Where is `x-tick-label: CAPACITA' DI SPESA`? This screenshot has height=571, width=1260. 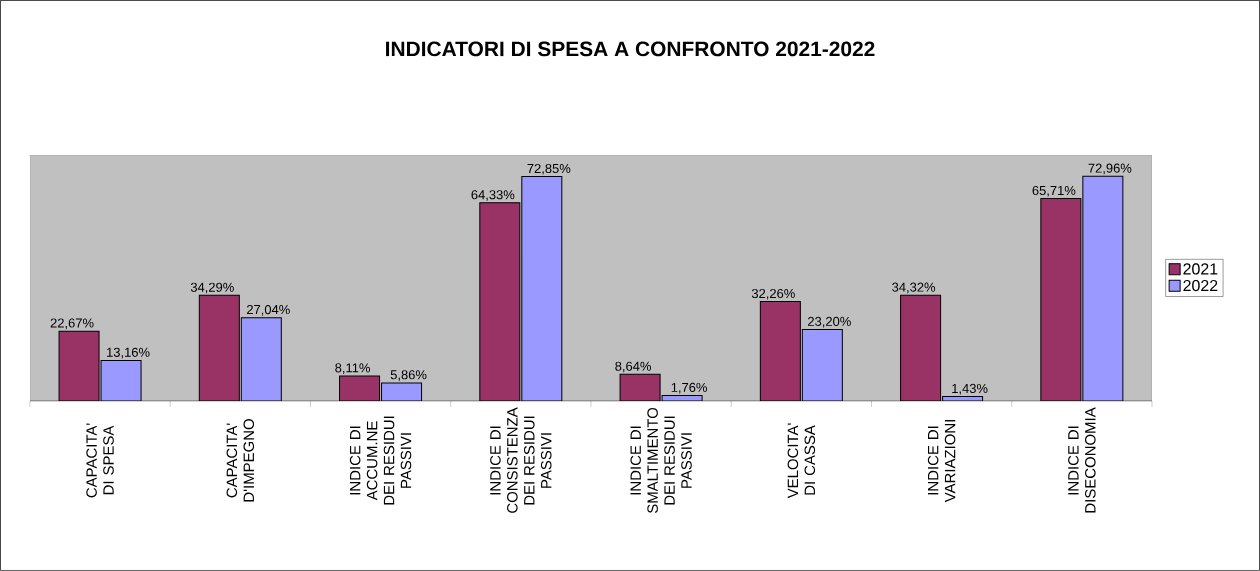 x-tick-label: CAPACITA' DI SPESA is located at coordinates (100, 460).